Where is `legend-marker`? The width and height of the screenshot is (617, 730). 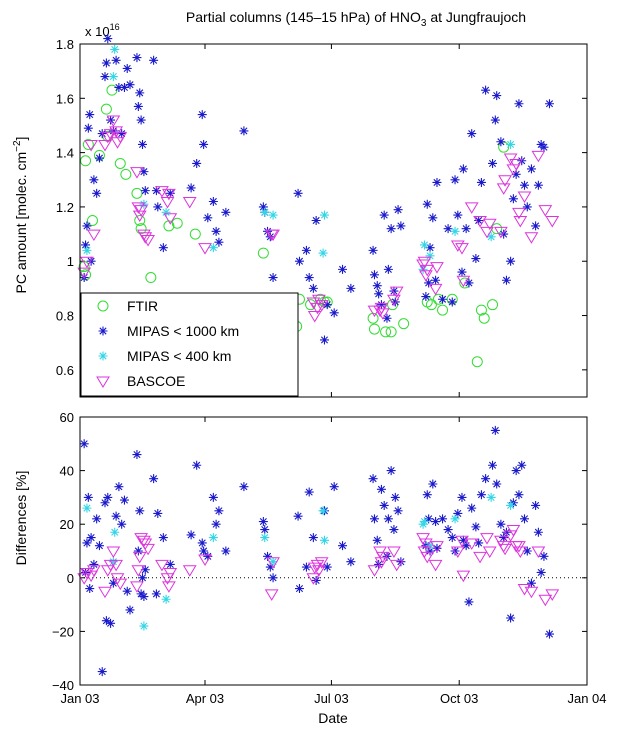
legend-marker is located at coordinates (103, 331).